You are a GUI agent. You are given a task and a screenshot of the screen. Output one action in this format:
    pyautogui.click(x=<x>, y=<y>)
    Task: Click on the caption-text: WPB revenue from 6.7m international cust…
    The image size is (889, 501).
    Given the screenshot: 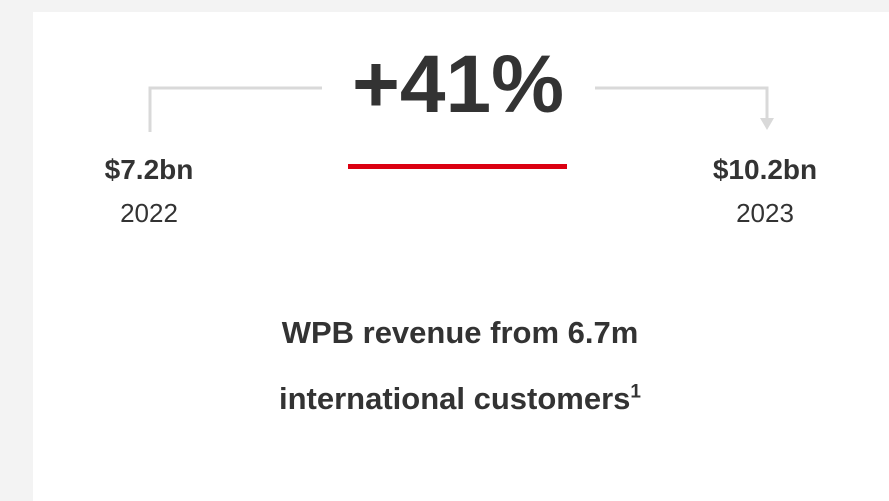 What is the action you would take?
    pyautogui.click(x=459, y=365)
    